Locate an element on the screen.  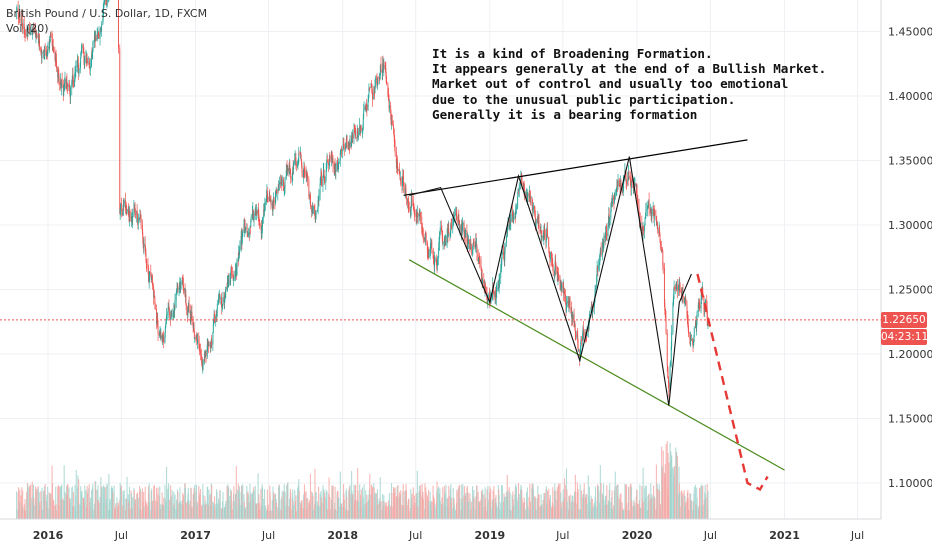
broadening-zigzag is located at coordinates (550, 281).